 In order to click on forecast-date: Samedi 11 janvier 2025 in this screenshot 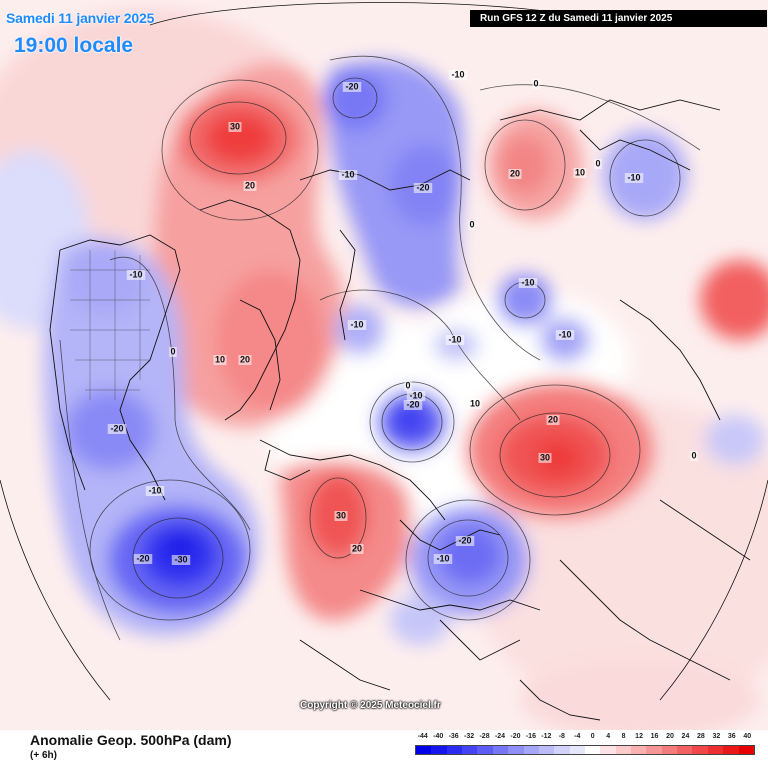, I will do `click(80, 18)`.